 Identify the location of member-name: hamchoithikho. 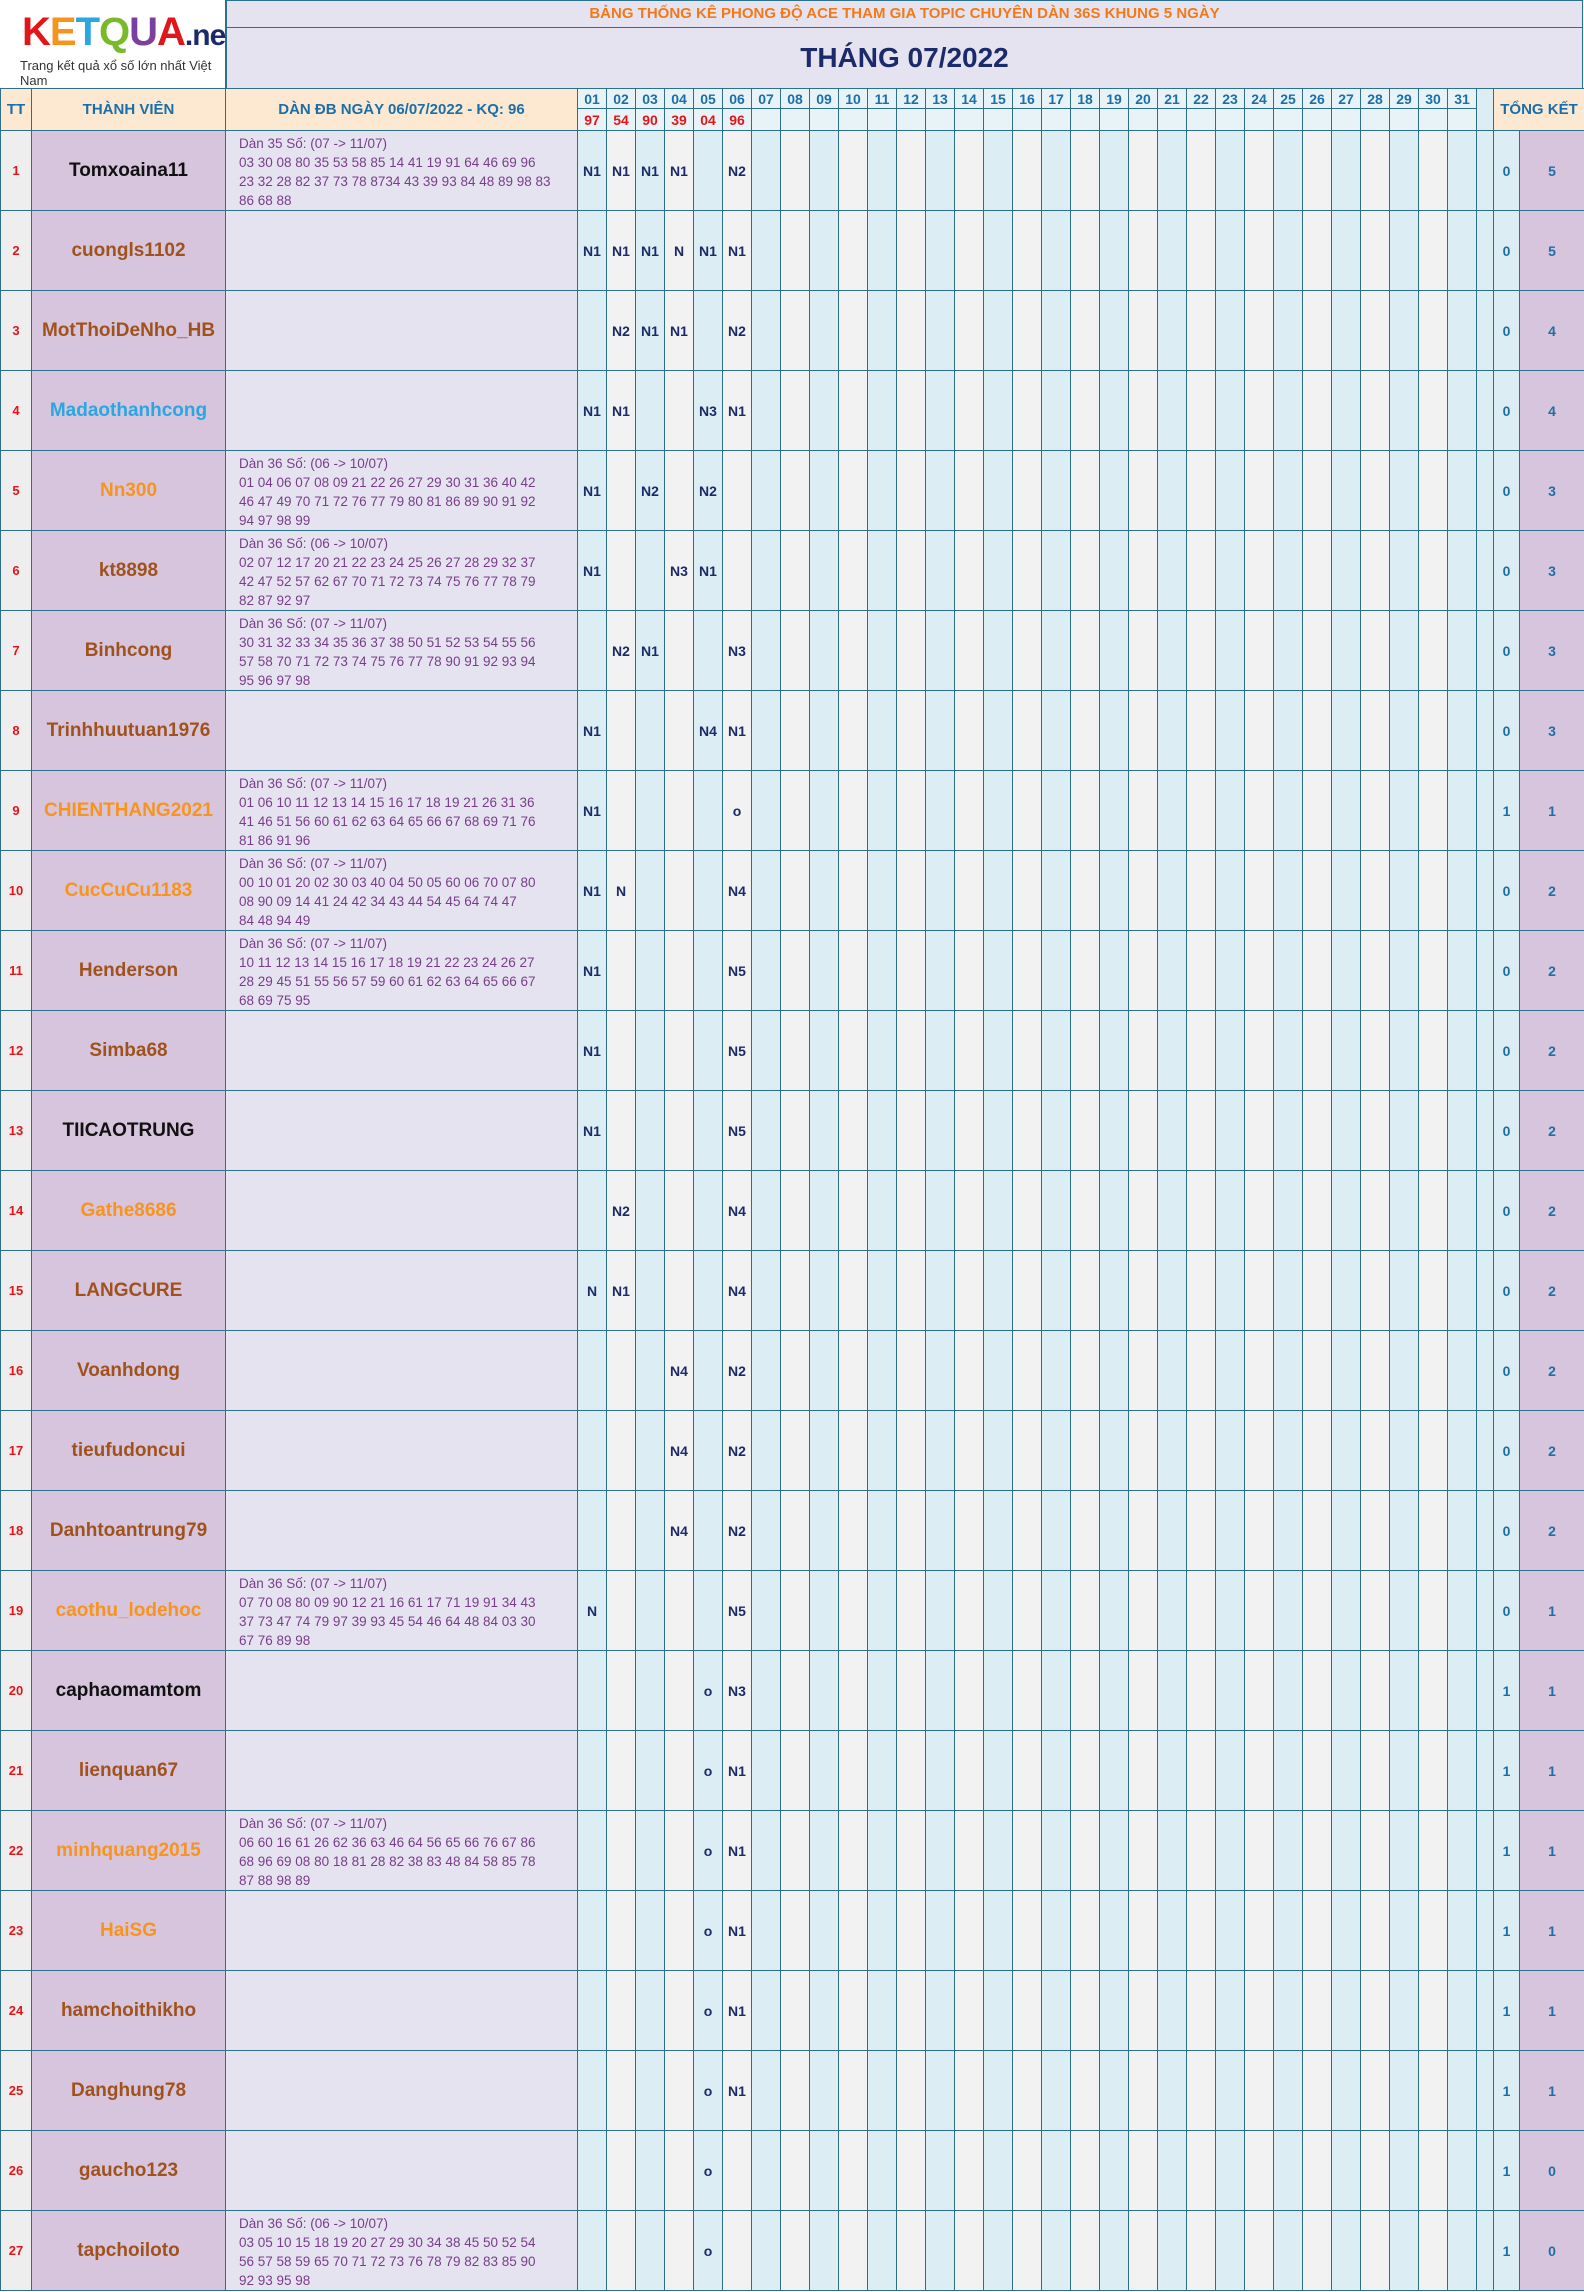
(128, 2010).